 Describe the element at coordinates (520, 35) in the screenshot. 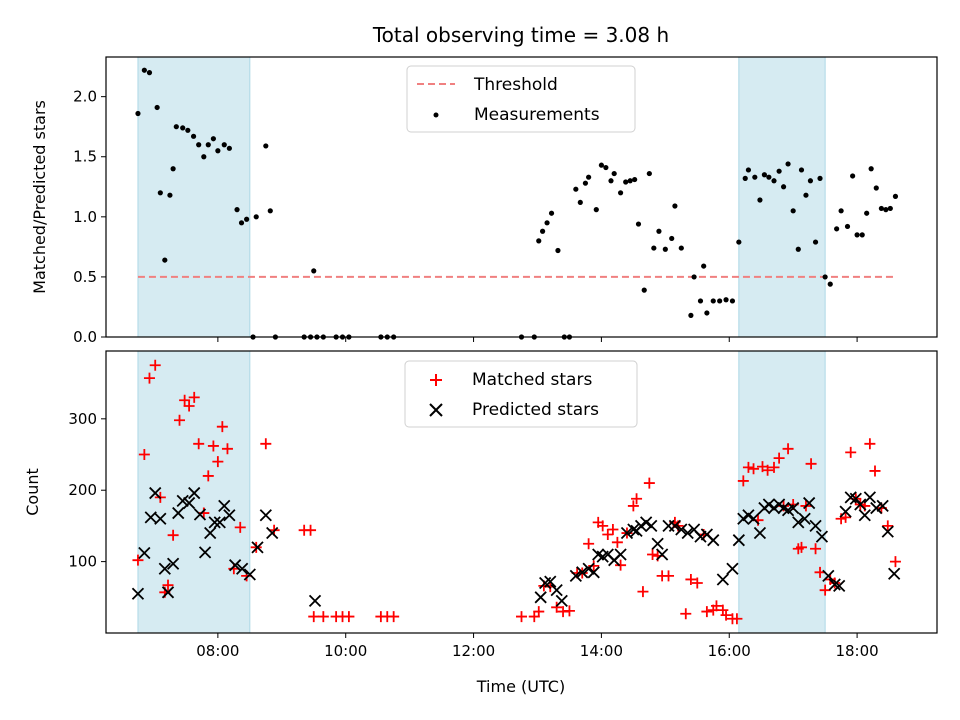

I see `chart-title: Total observing time = 3.08 h` at that location.